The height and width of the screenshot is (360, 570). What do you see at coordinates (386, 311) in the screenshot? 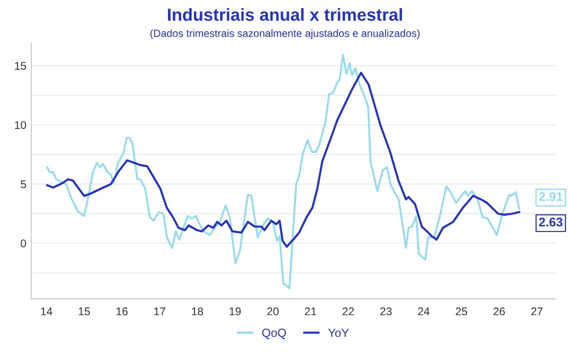
I see `x-tick-label: 23` at bounding box center [386, 311].